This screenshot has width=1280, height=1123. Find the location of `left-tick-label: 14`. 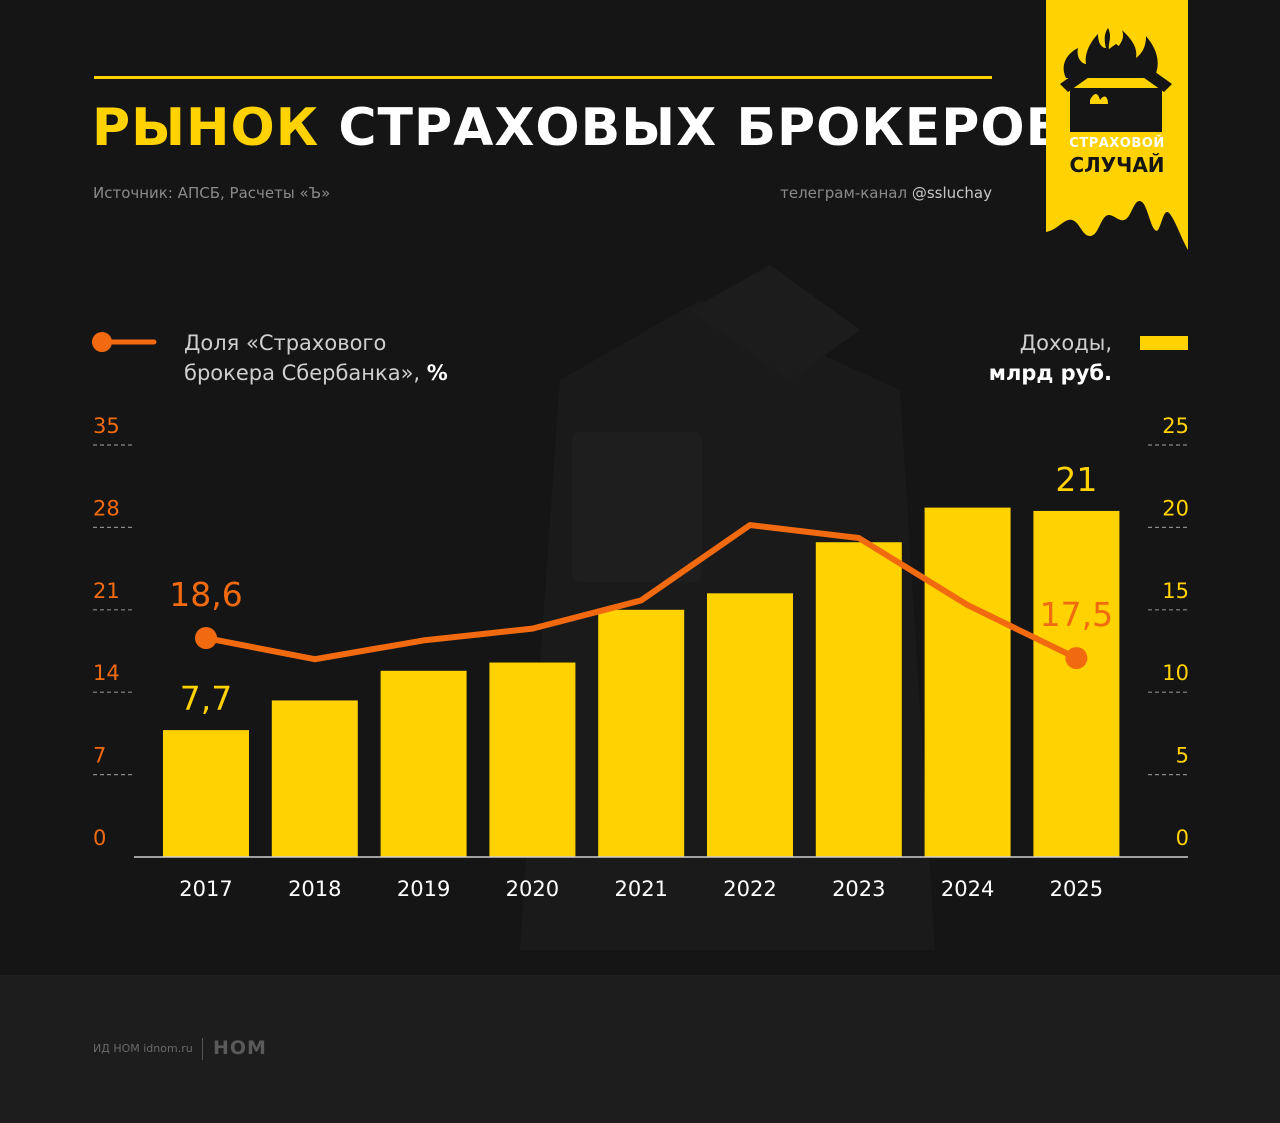

left-tick-label: 14 is located at coordinates (106, 673).